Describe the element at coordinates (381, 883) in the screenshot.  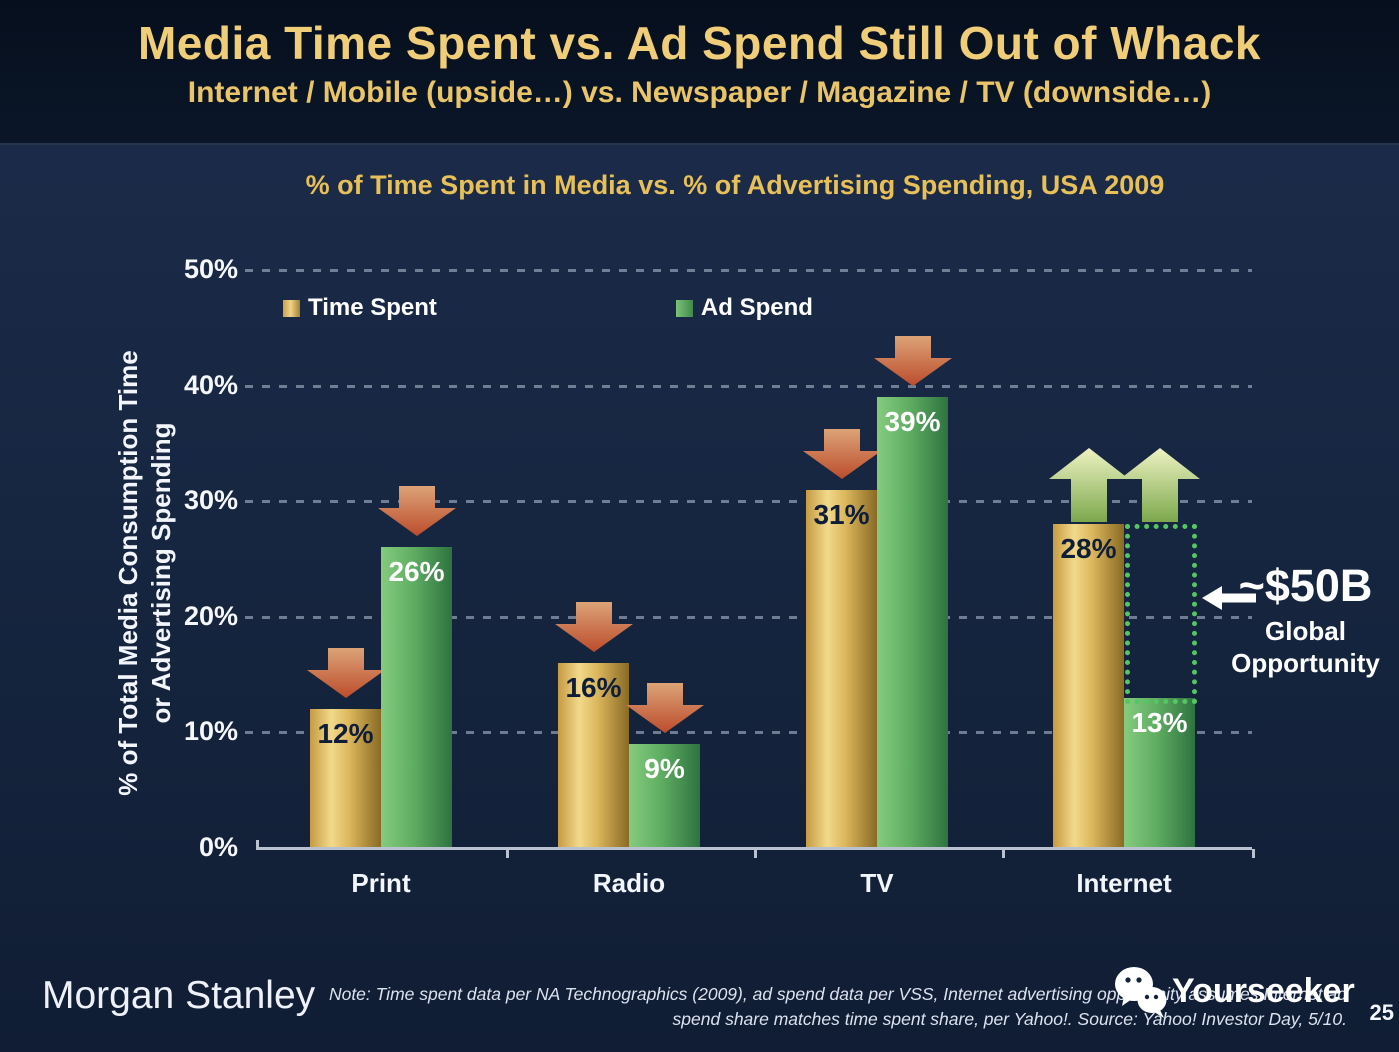
I see `category-label-print: Print` at that location.